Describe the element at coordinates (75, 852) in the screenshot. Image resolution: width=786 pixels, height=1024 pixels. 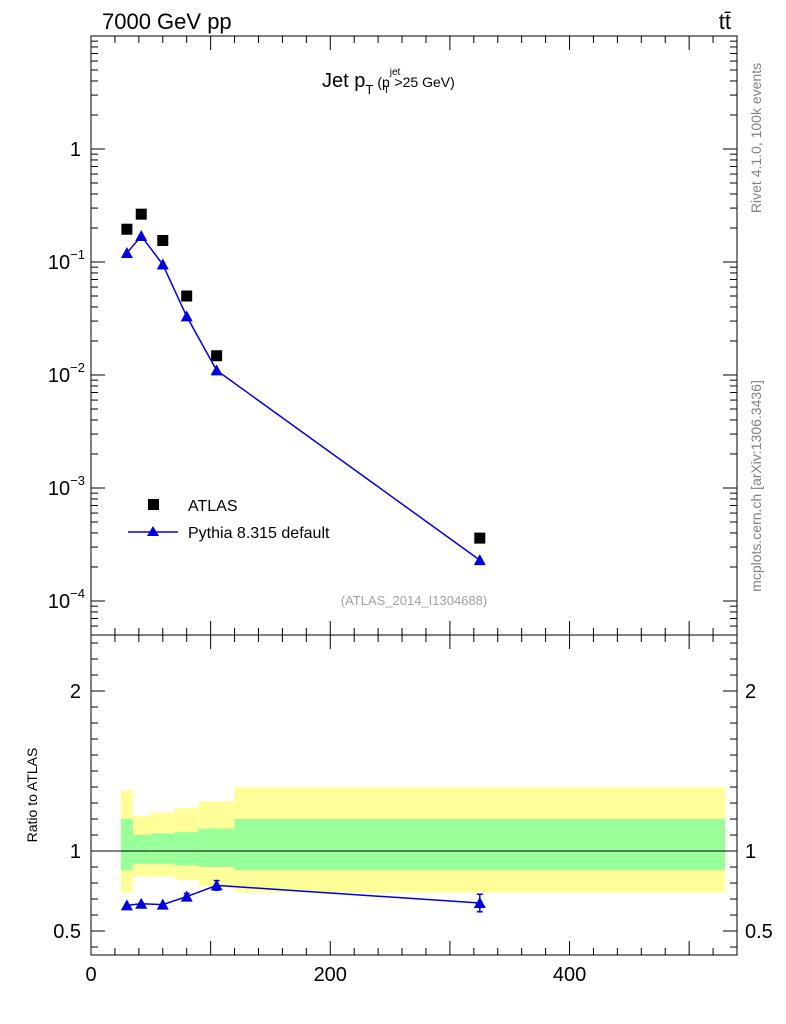
I see `ratio-y-tick-label-left: 1` at that location.